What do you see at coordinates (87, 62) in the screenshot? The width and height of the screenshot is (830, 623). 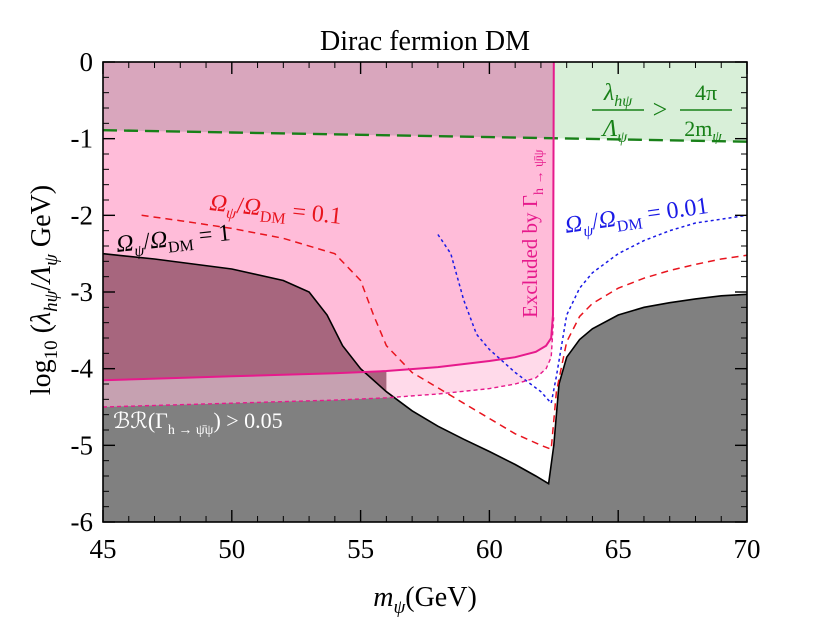 I see `y-tick-label: 0` at bounding box center [87, 62].